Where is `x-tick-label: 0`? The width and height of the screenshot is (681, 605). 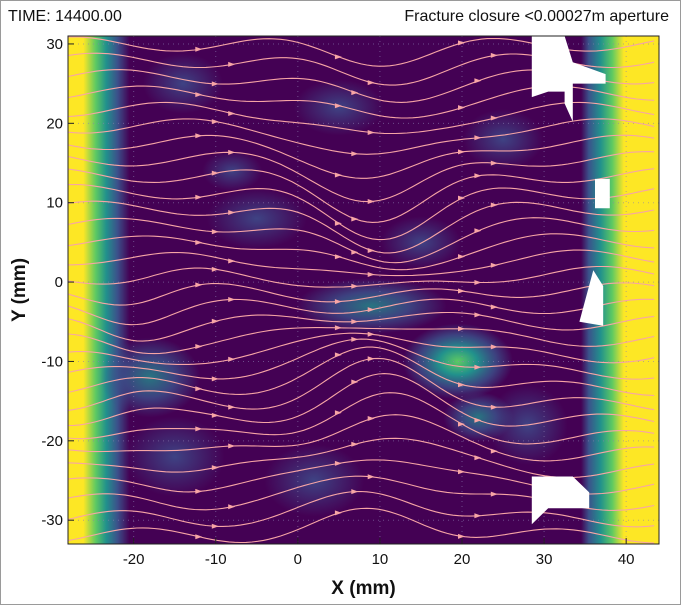
x-tick-label: 0 is located at coordinates (298, 559).